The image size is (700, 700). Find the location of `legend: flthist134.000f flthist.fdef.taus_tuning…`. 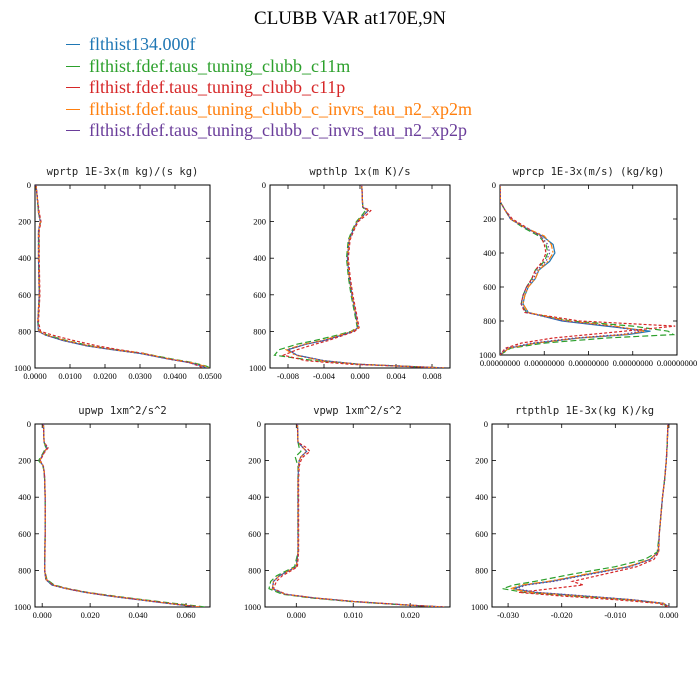

legend: flthist134.000f flthist.fdef.taus_tuning… is located at coordinates (269, 88).